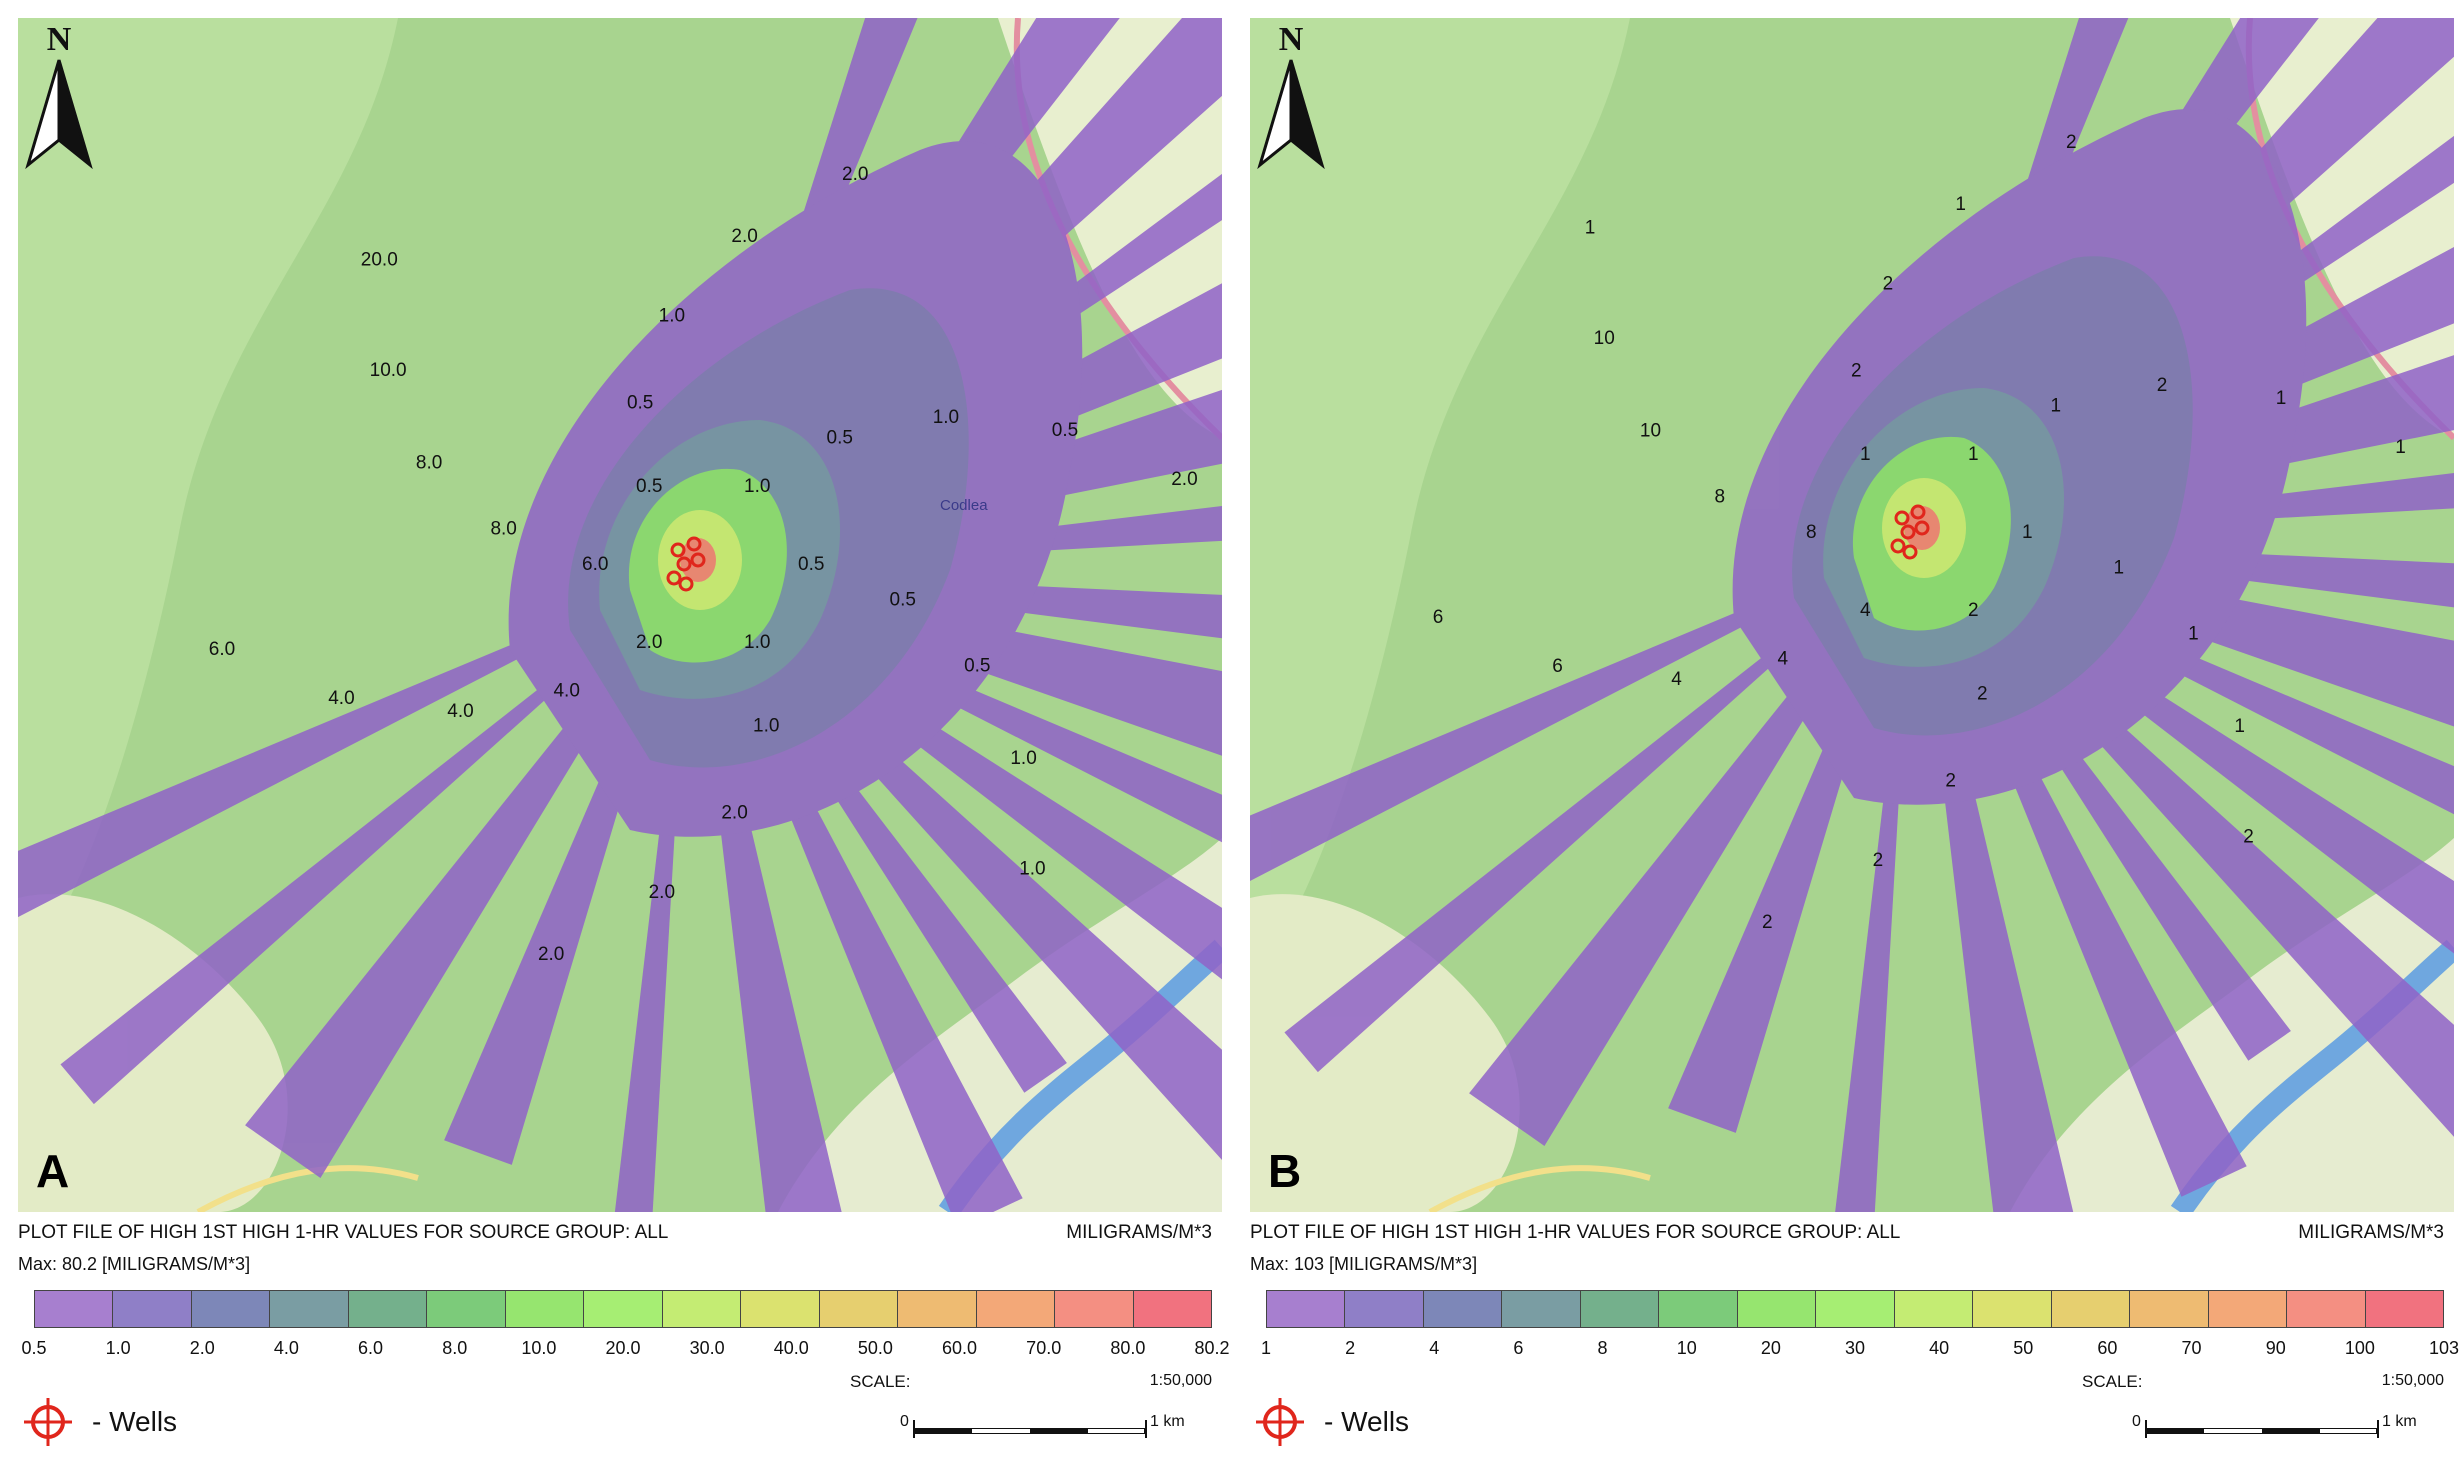 The image size is (2462, 1480). Describe the element at coordinates (1139, 1232) in the screenshot. I see `legend-units: MILIGRAMS/M*3` at that location.